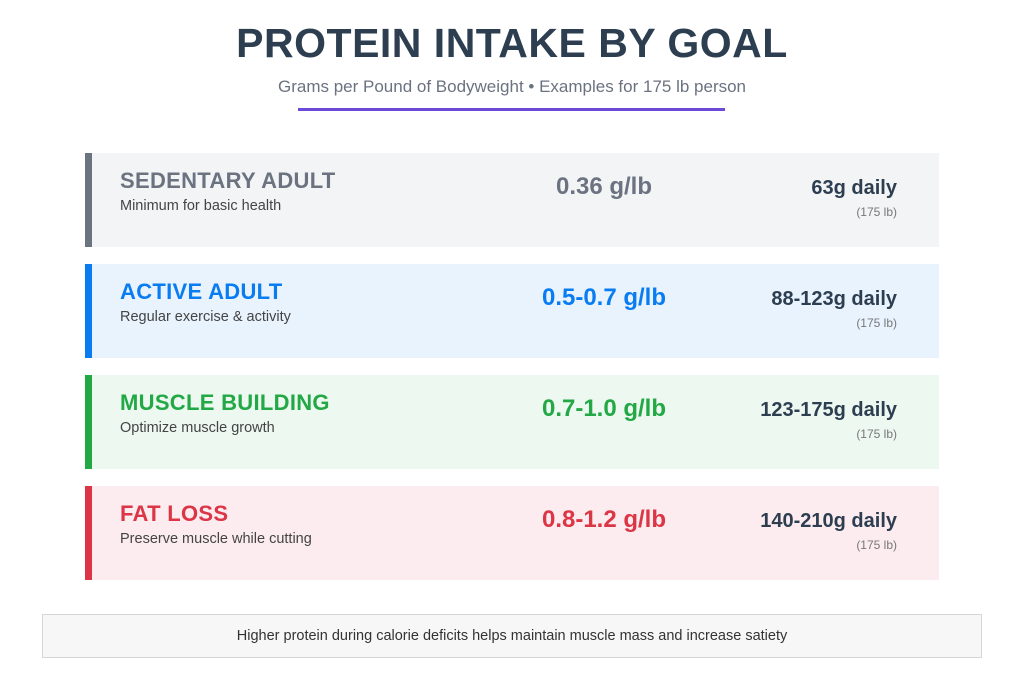 This screenshot has height=683, width=1024. What do you see at coordinates (828, 410) in the screenshot?
I see `goal-daily-amount: 123-175g daily` at bounding box center [828, 410].